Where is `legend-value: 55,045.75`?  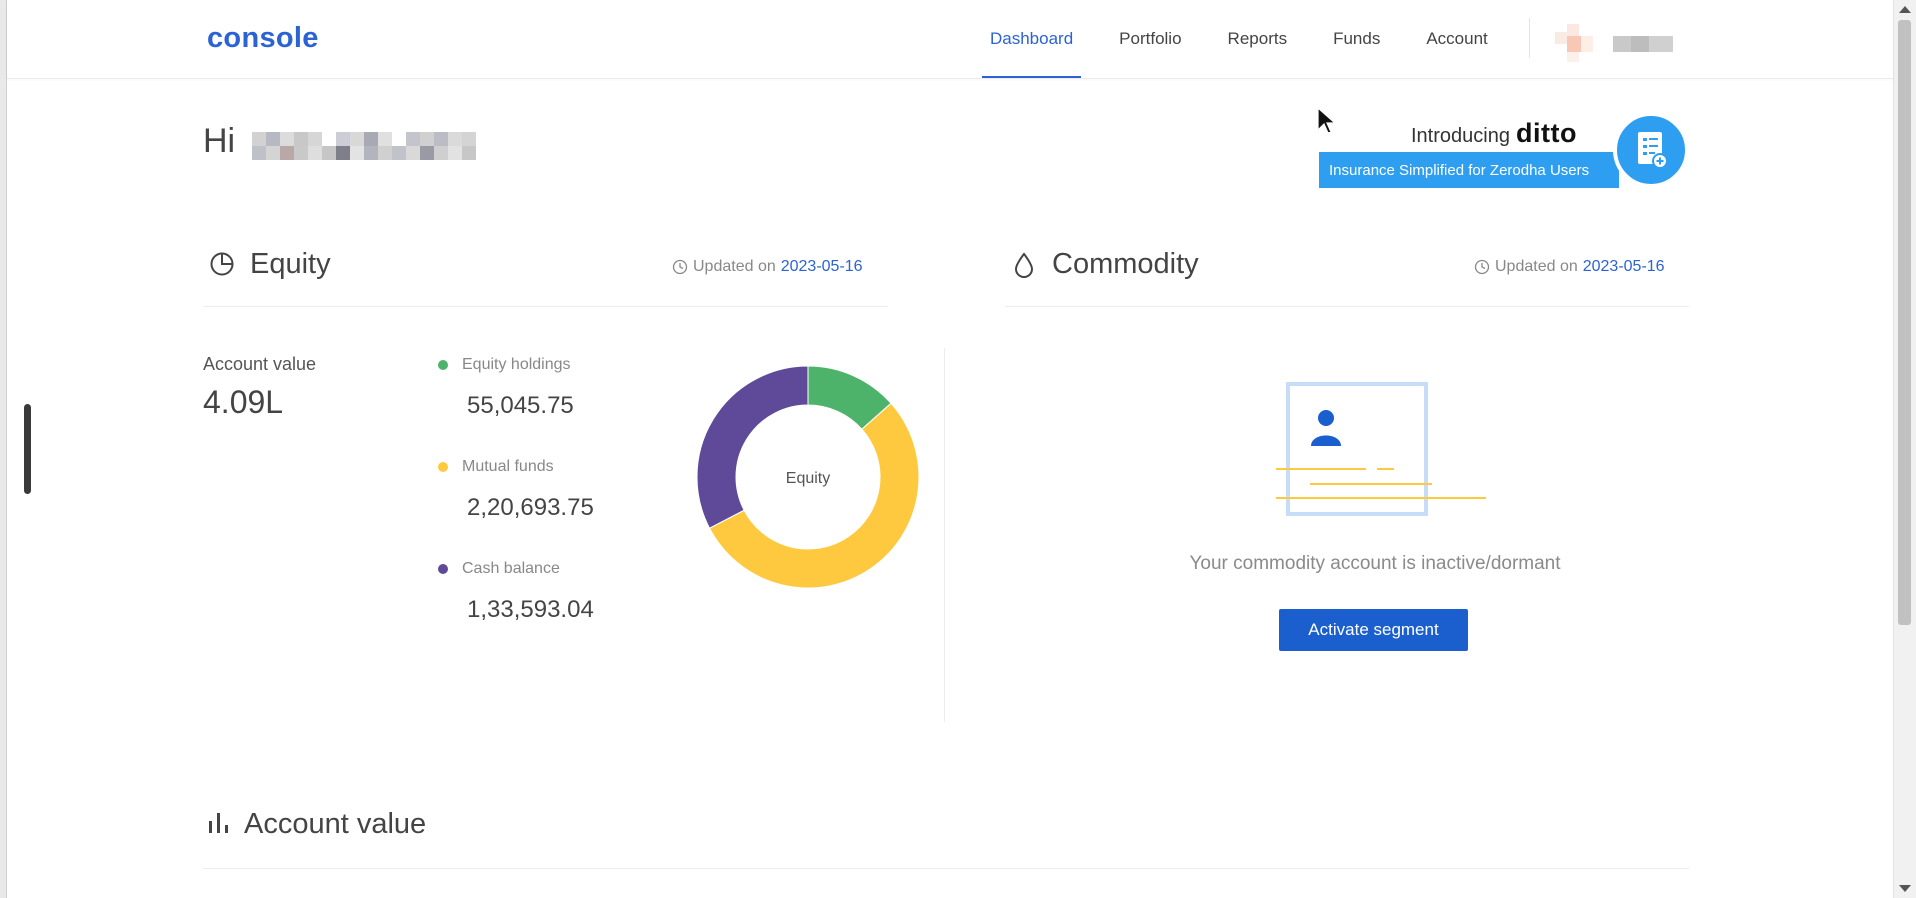
legend-value: 55,045.75 is located at coordinates (520, 405).